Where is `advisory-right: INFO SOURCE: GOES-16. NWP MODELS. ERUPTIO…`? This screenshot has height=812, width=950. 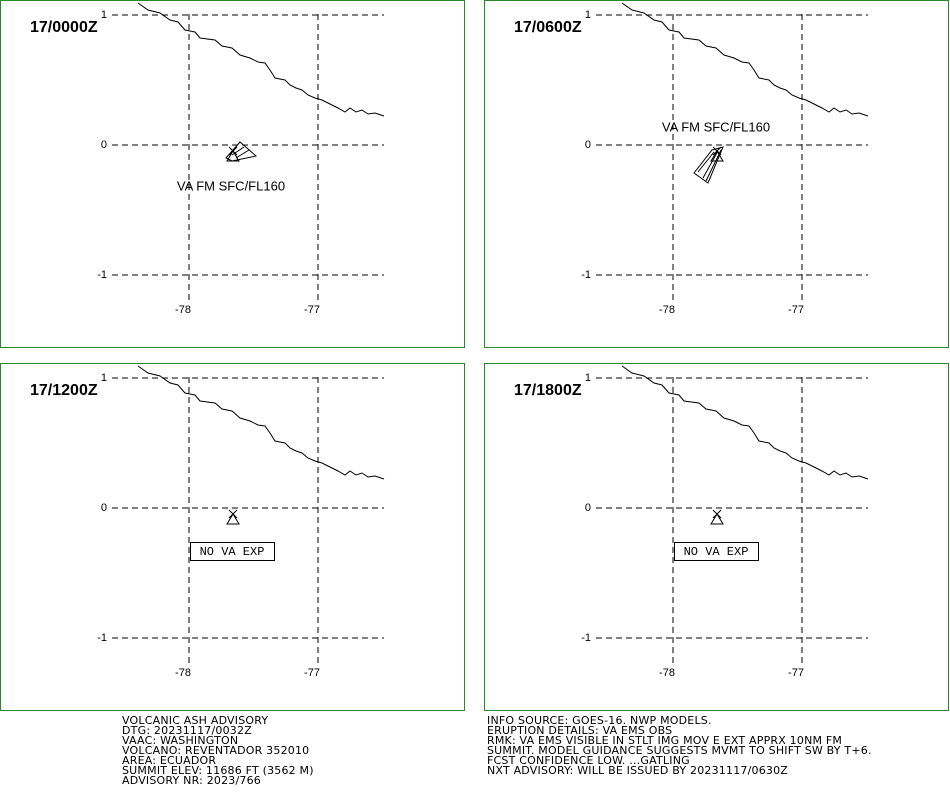
advisory-right: INFO SOURCE: GOES-16. NWP MODELS. ERUPTIO… is located at coordinates (679, 745).